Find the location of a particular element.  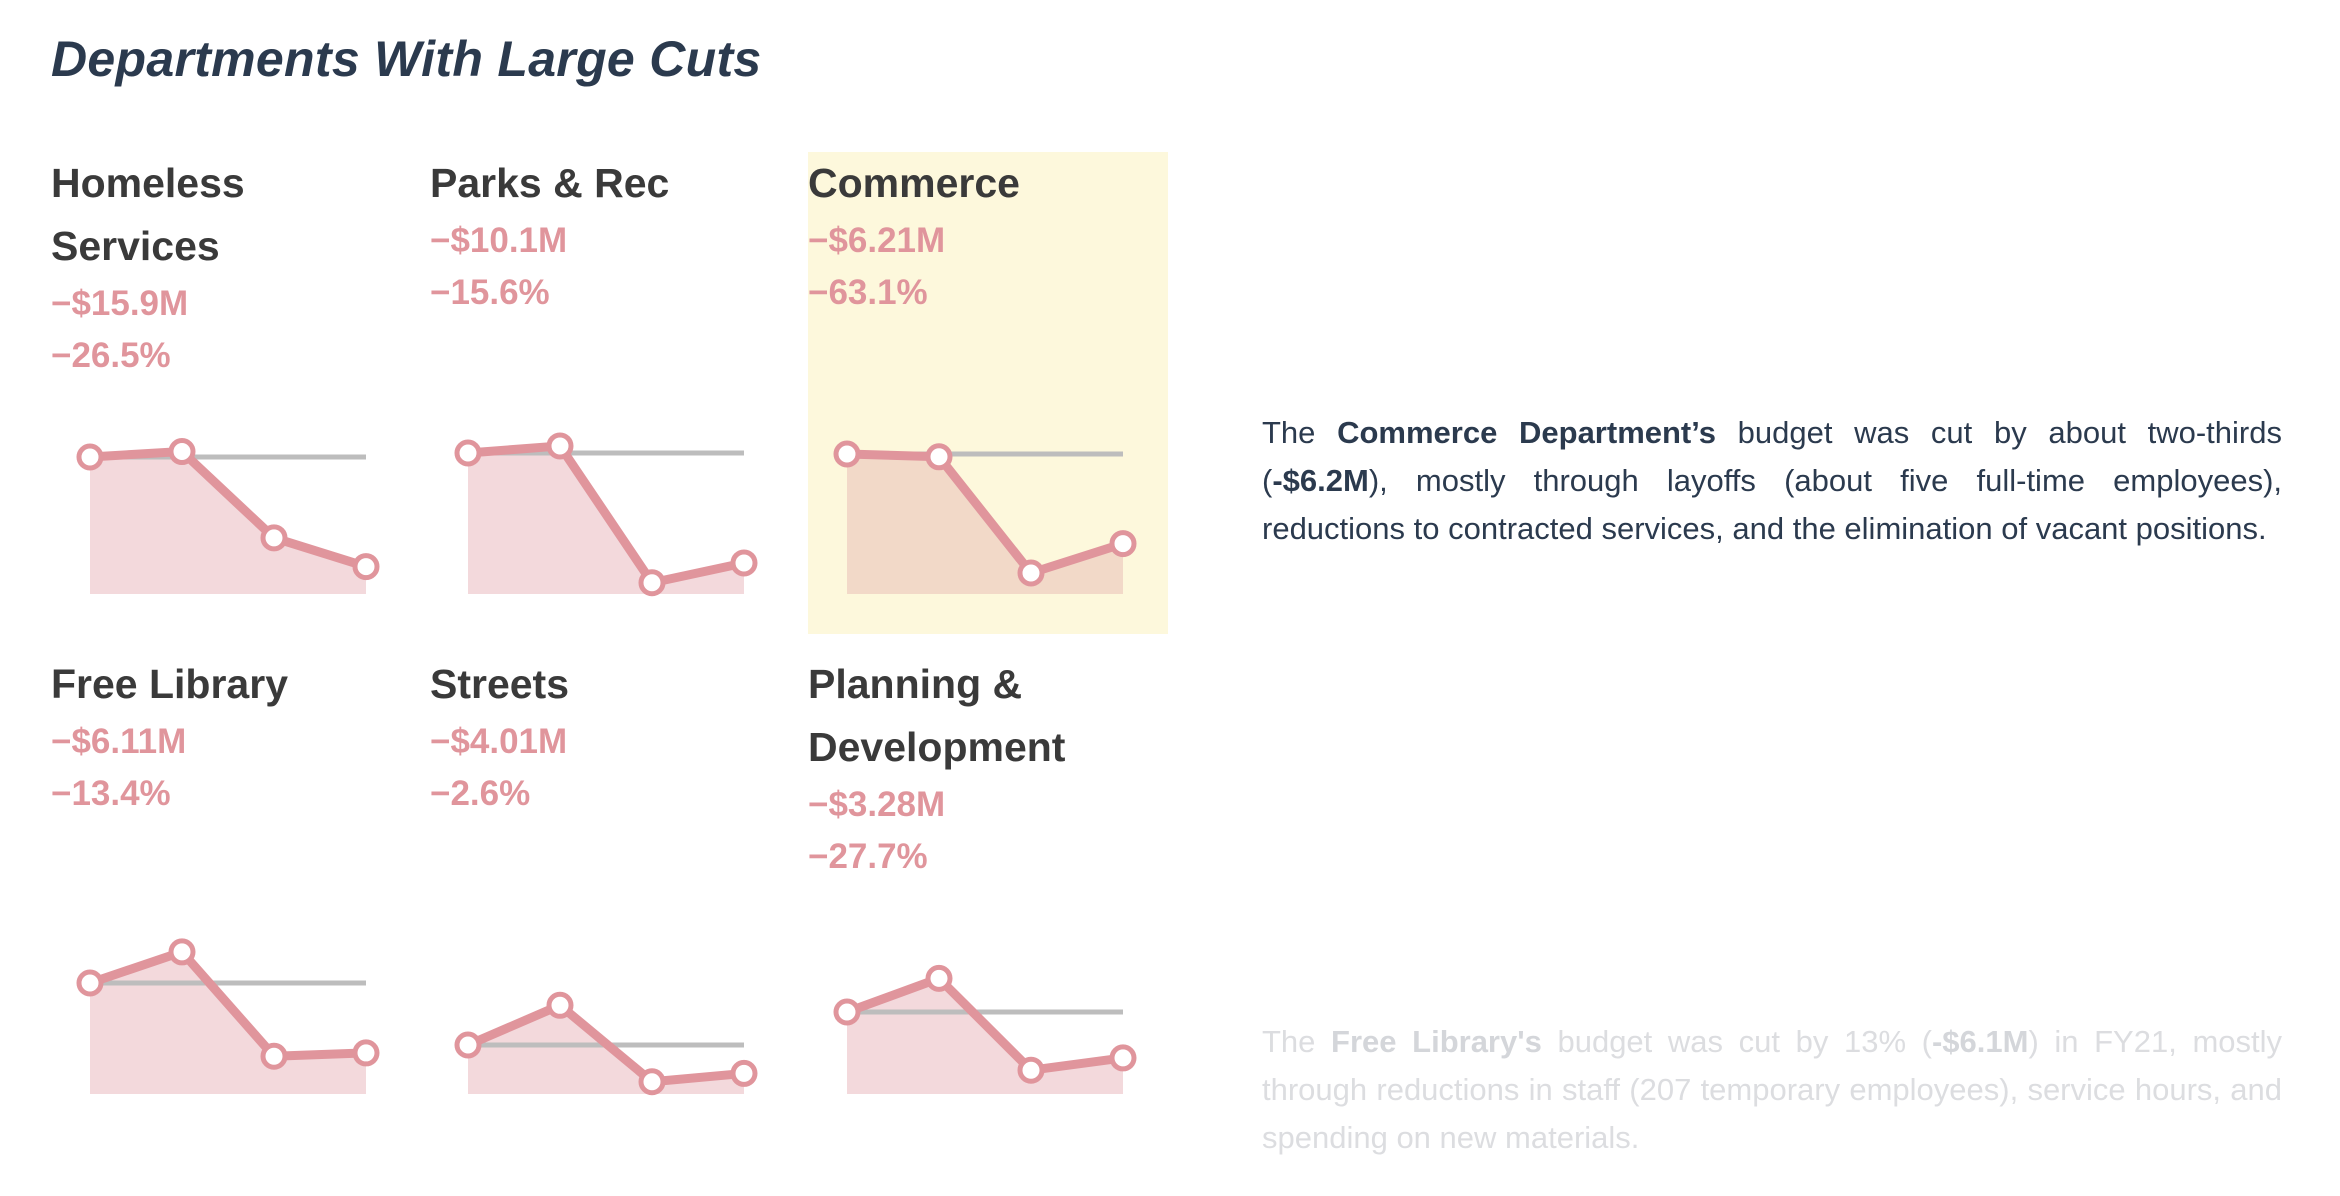

narrative-text: budget was cut by about two-thirds ( is located at coordinates (1772, 456).